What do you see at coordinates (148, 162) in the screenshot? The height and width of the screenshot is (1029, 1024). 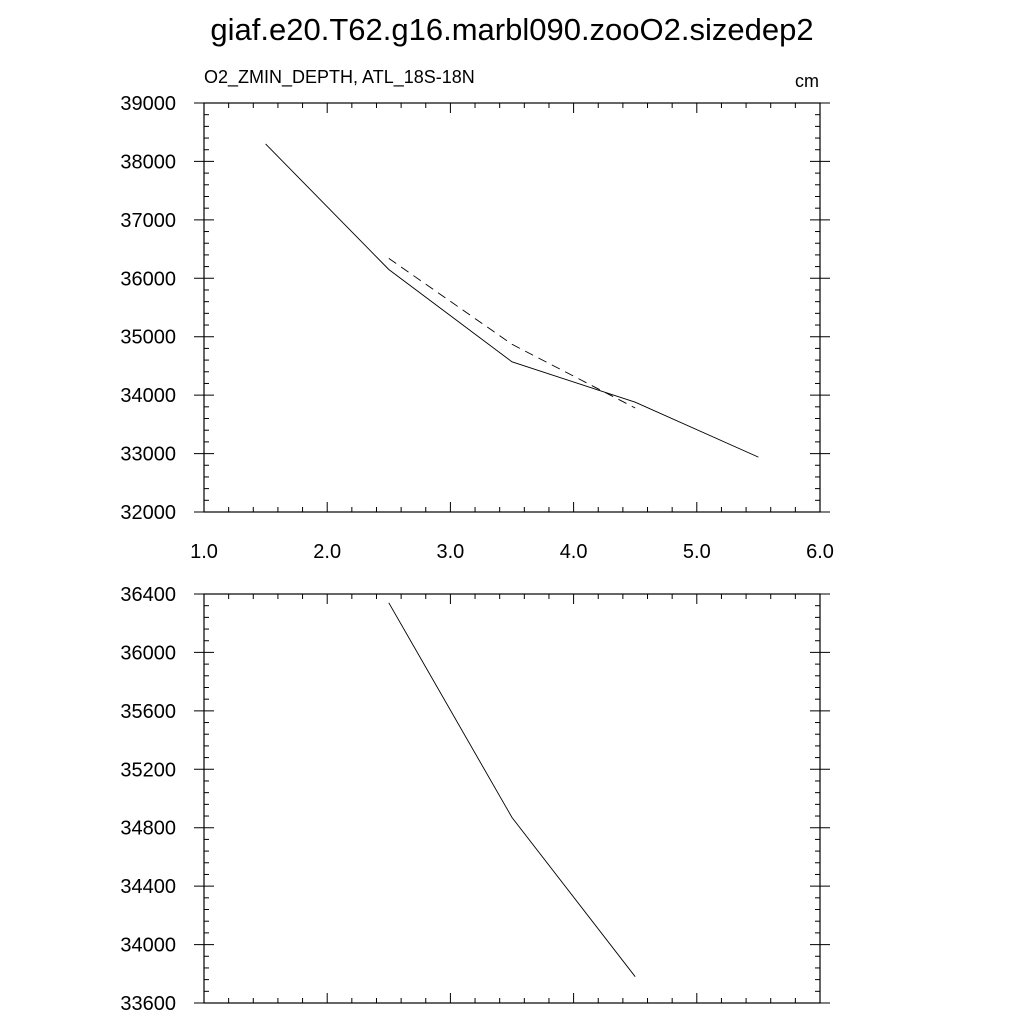 I see `top-y-tick-label: 38000` at bounding box center [148, 162].